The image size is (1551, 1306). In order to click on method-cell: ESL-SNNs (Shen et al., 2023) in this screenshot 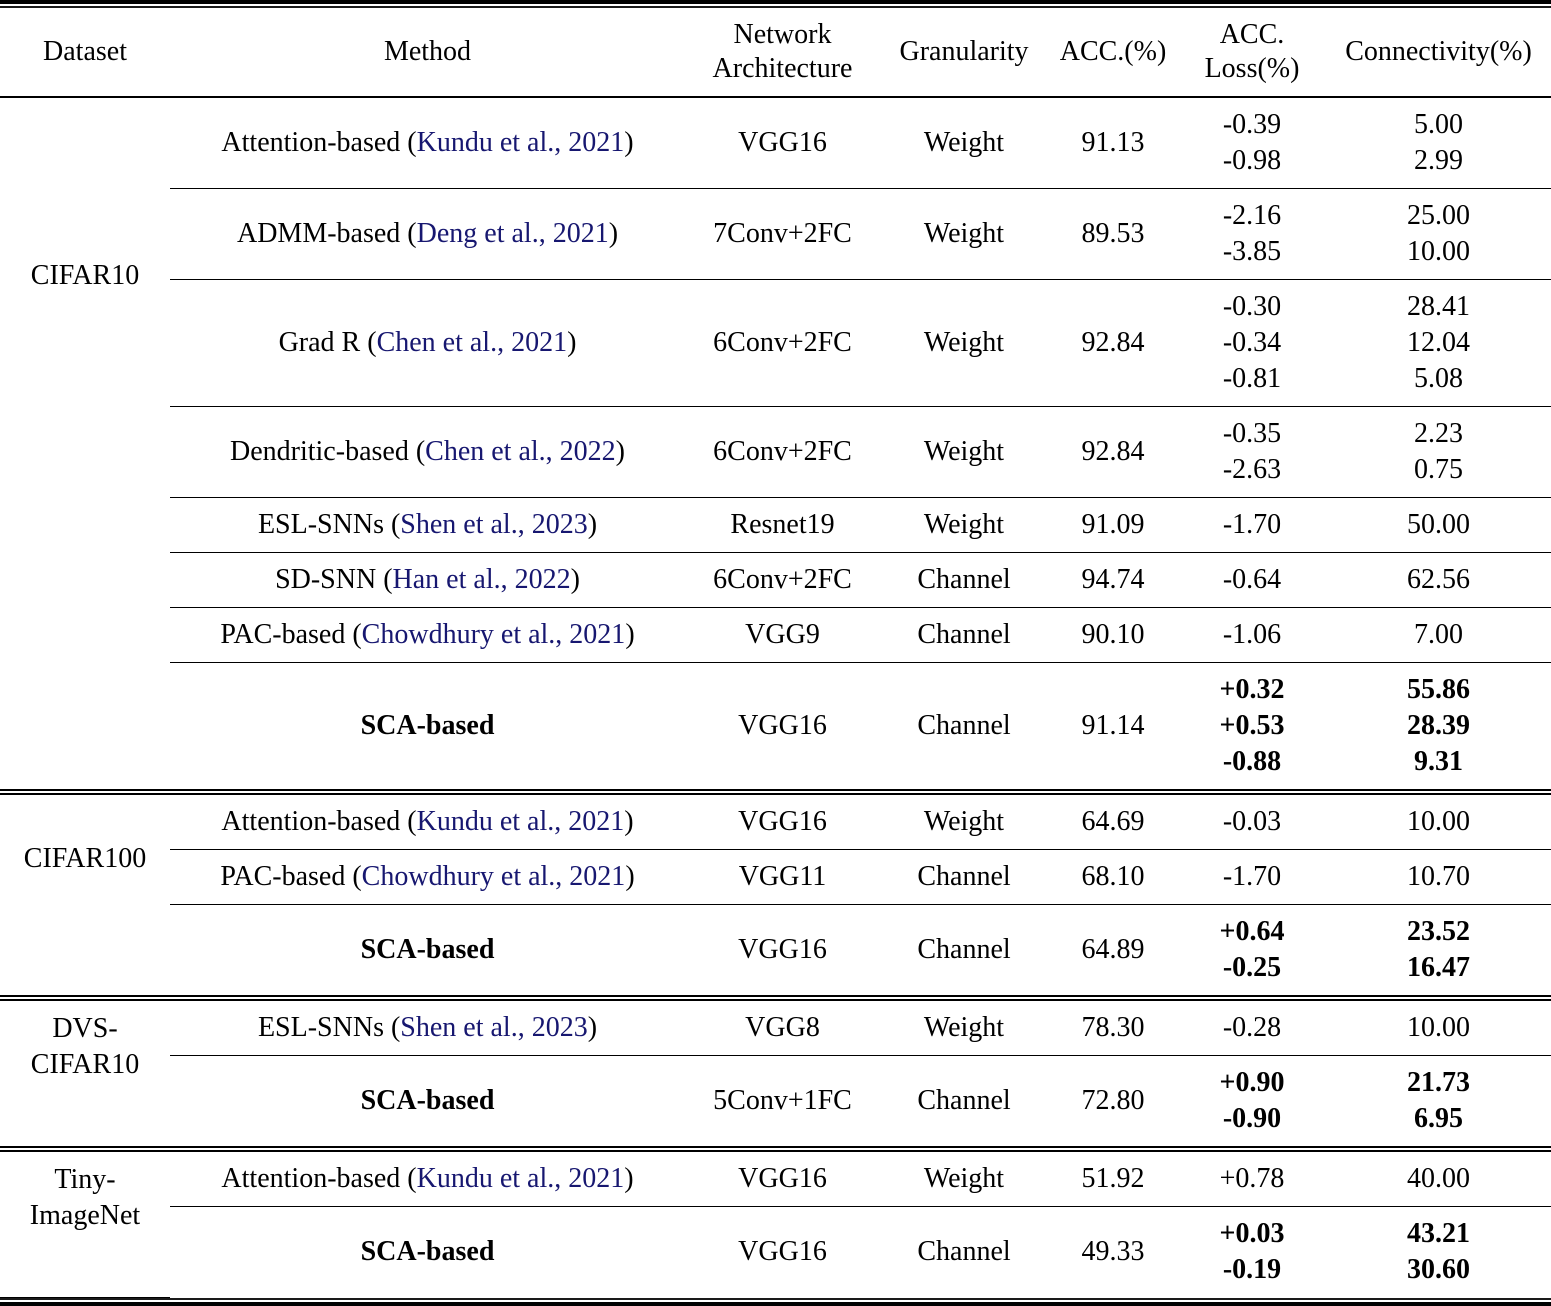, I will do `click(427, 1028)`.